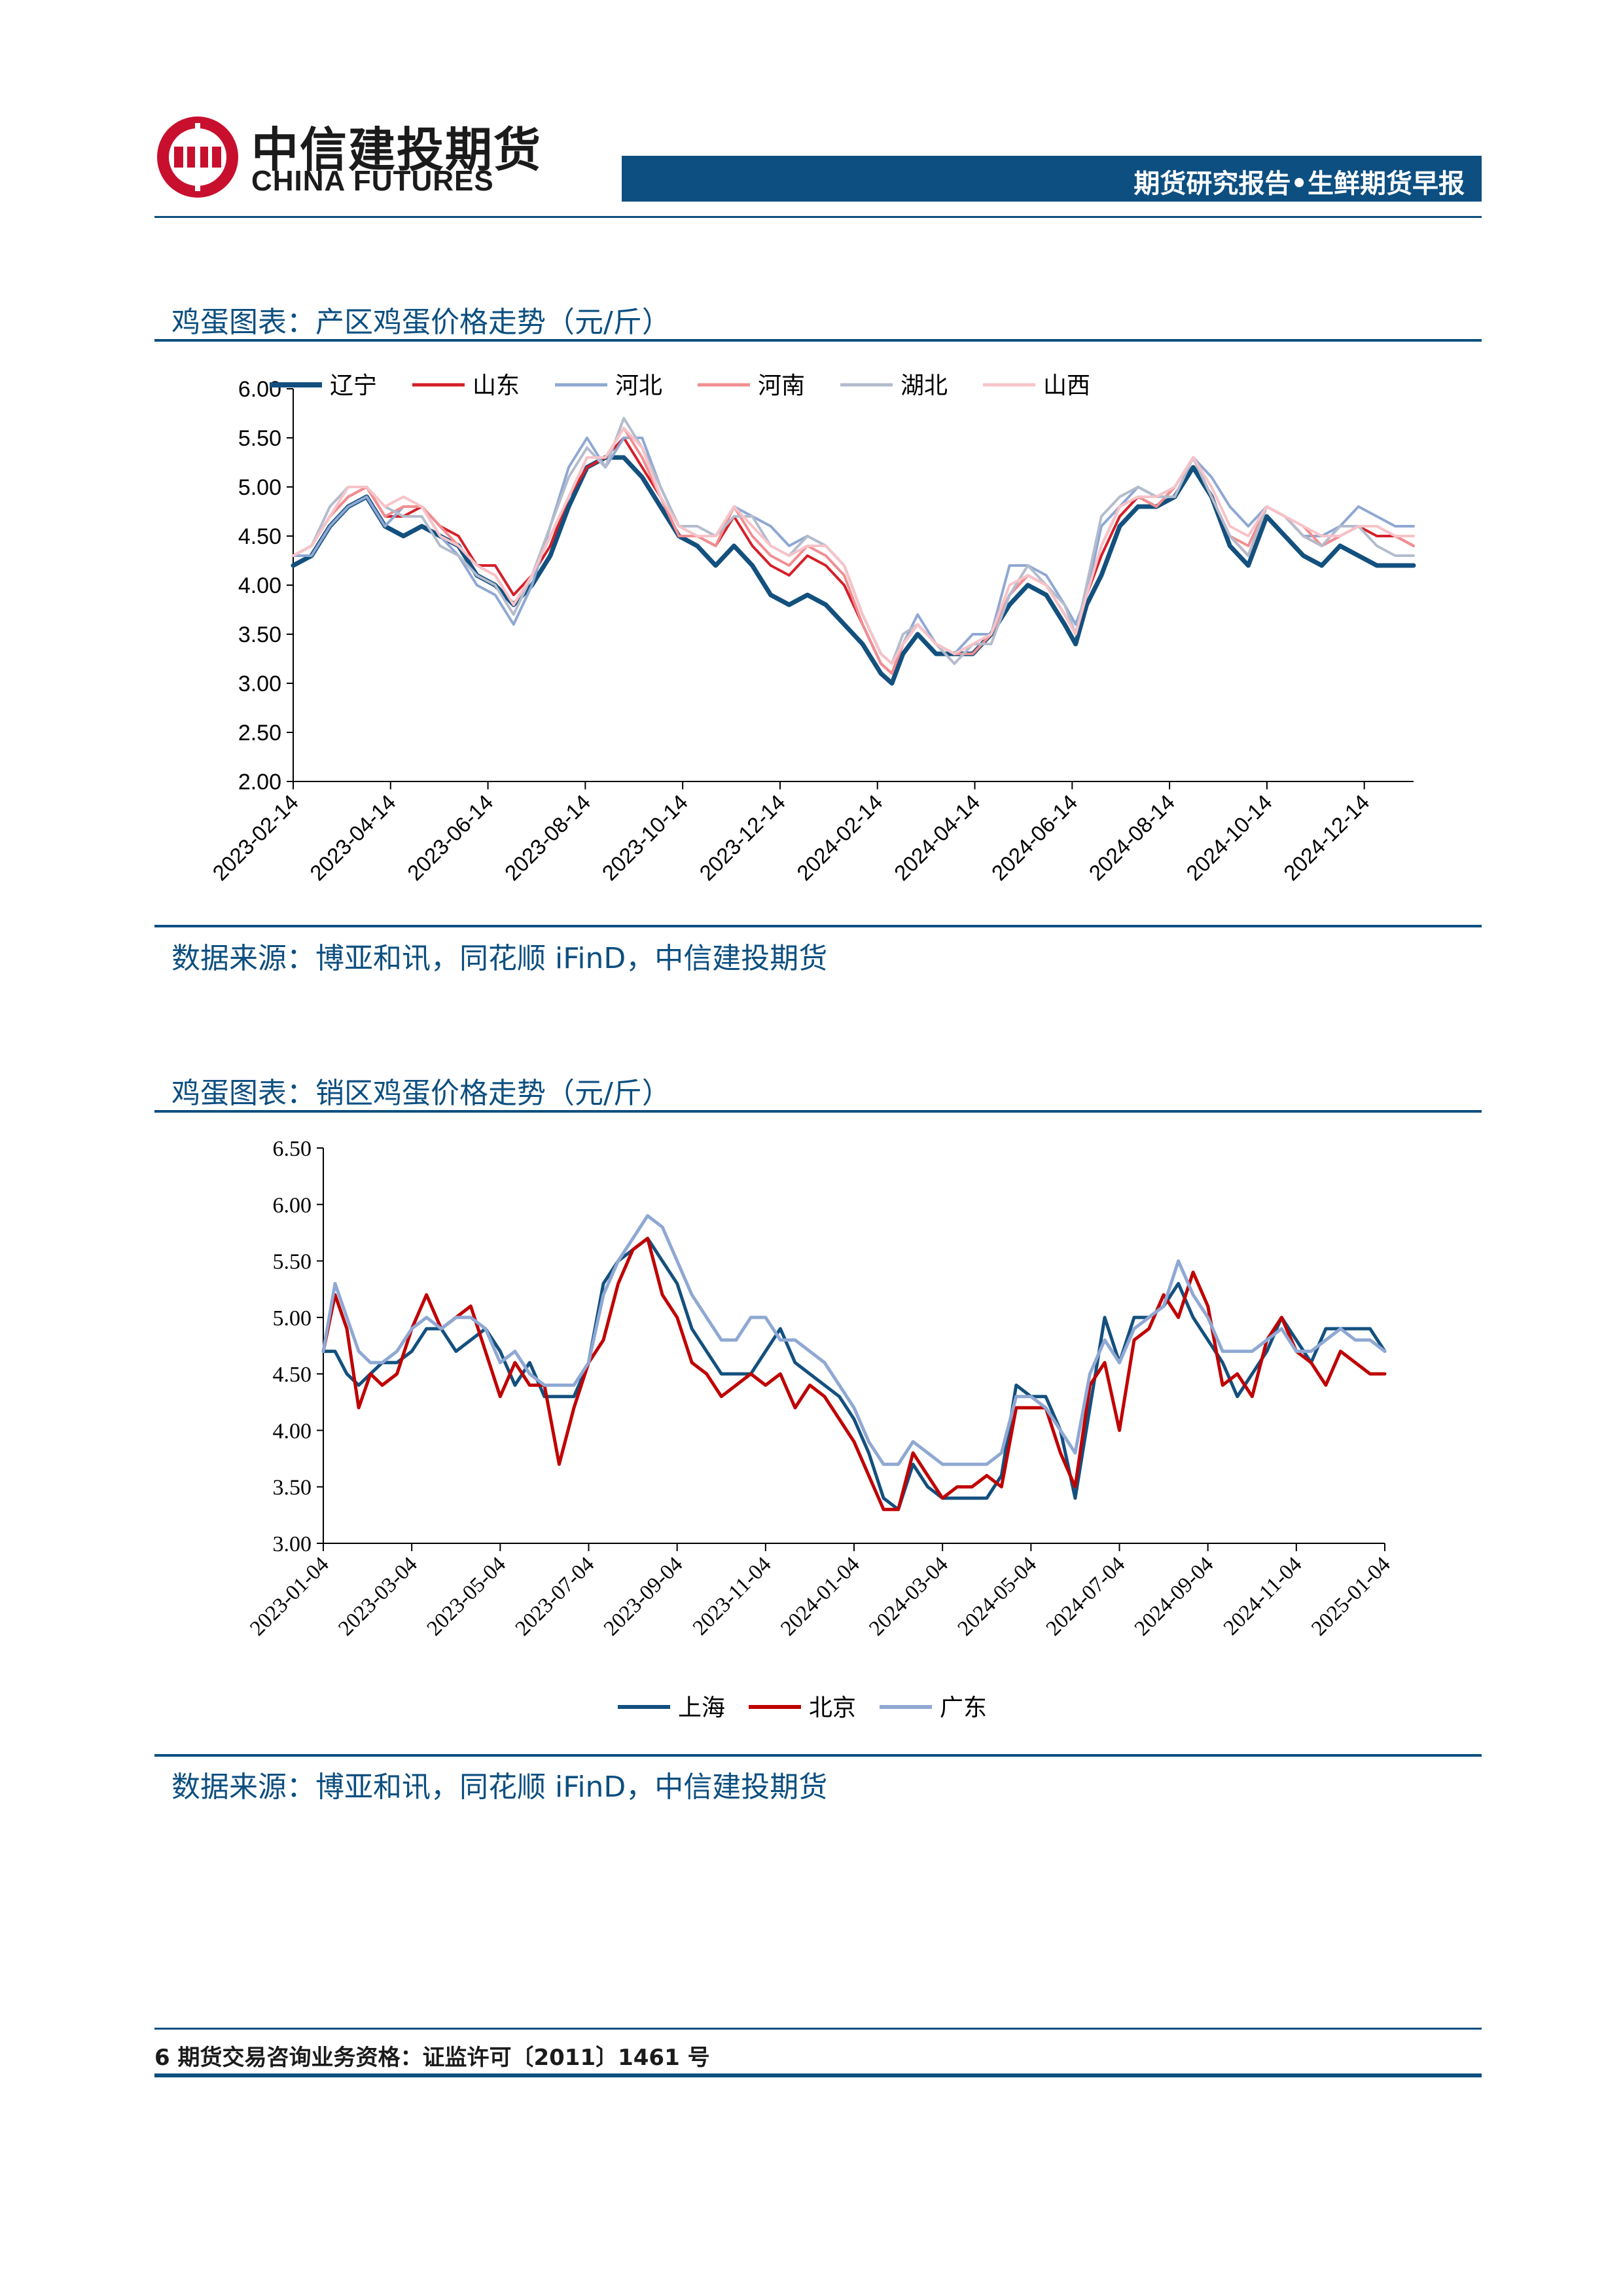  Describe the element at coordinates (1086, 1596) in the screenshot. I see `x-tick-label: 2024-07-04` at that location.